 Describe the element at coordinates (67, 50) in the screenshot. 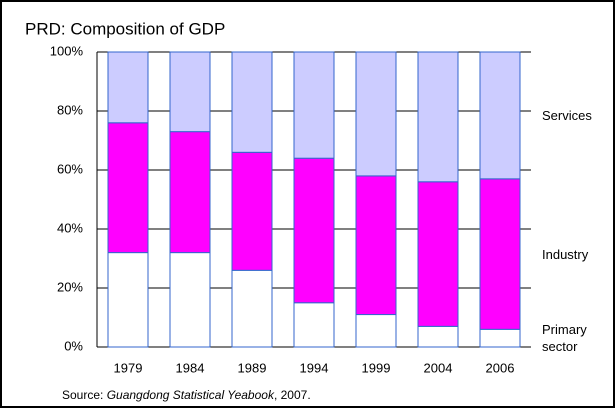

I see `y-tick-label: 100%` at that location.